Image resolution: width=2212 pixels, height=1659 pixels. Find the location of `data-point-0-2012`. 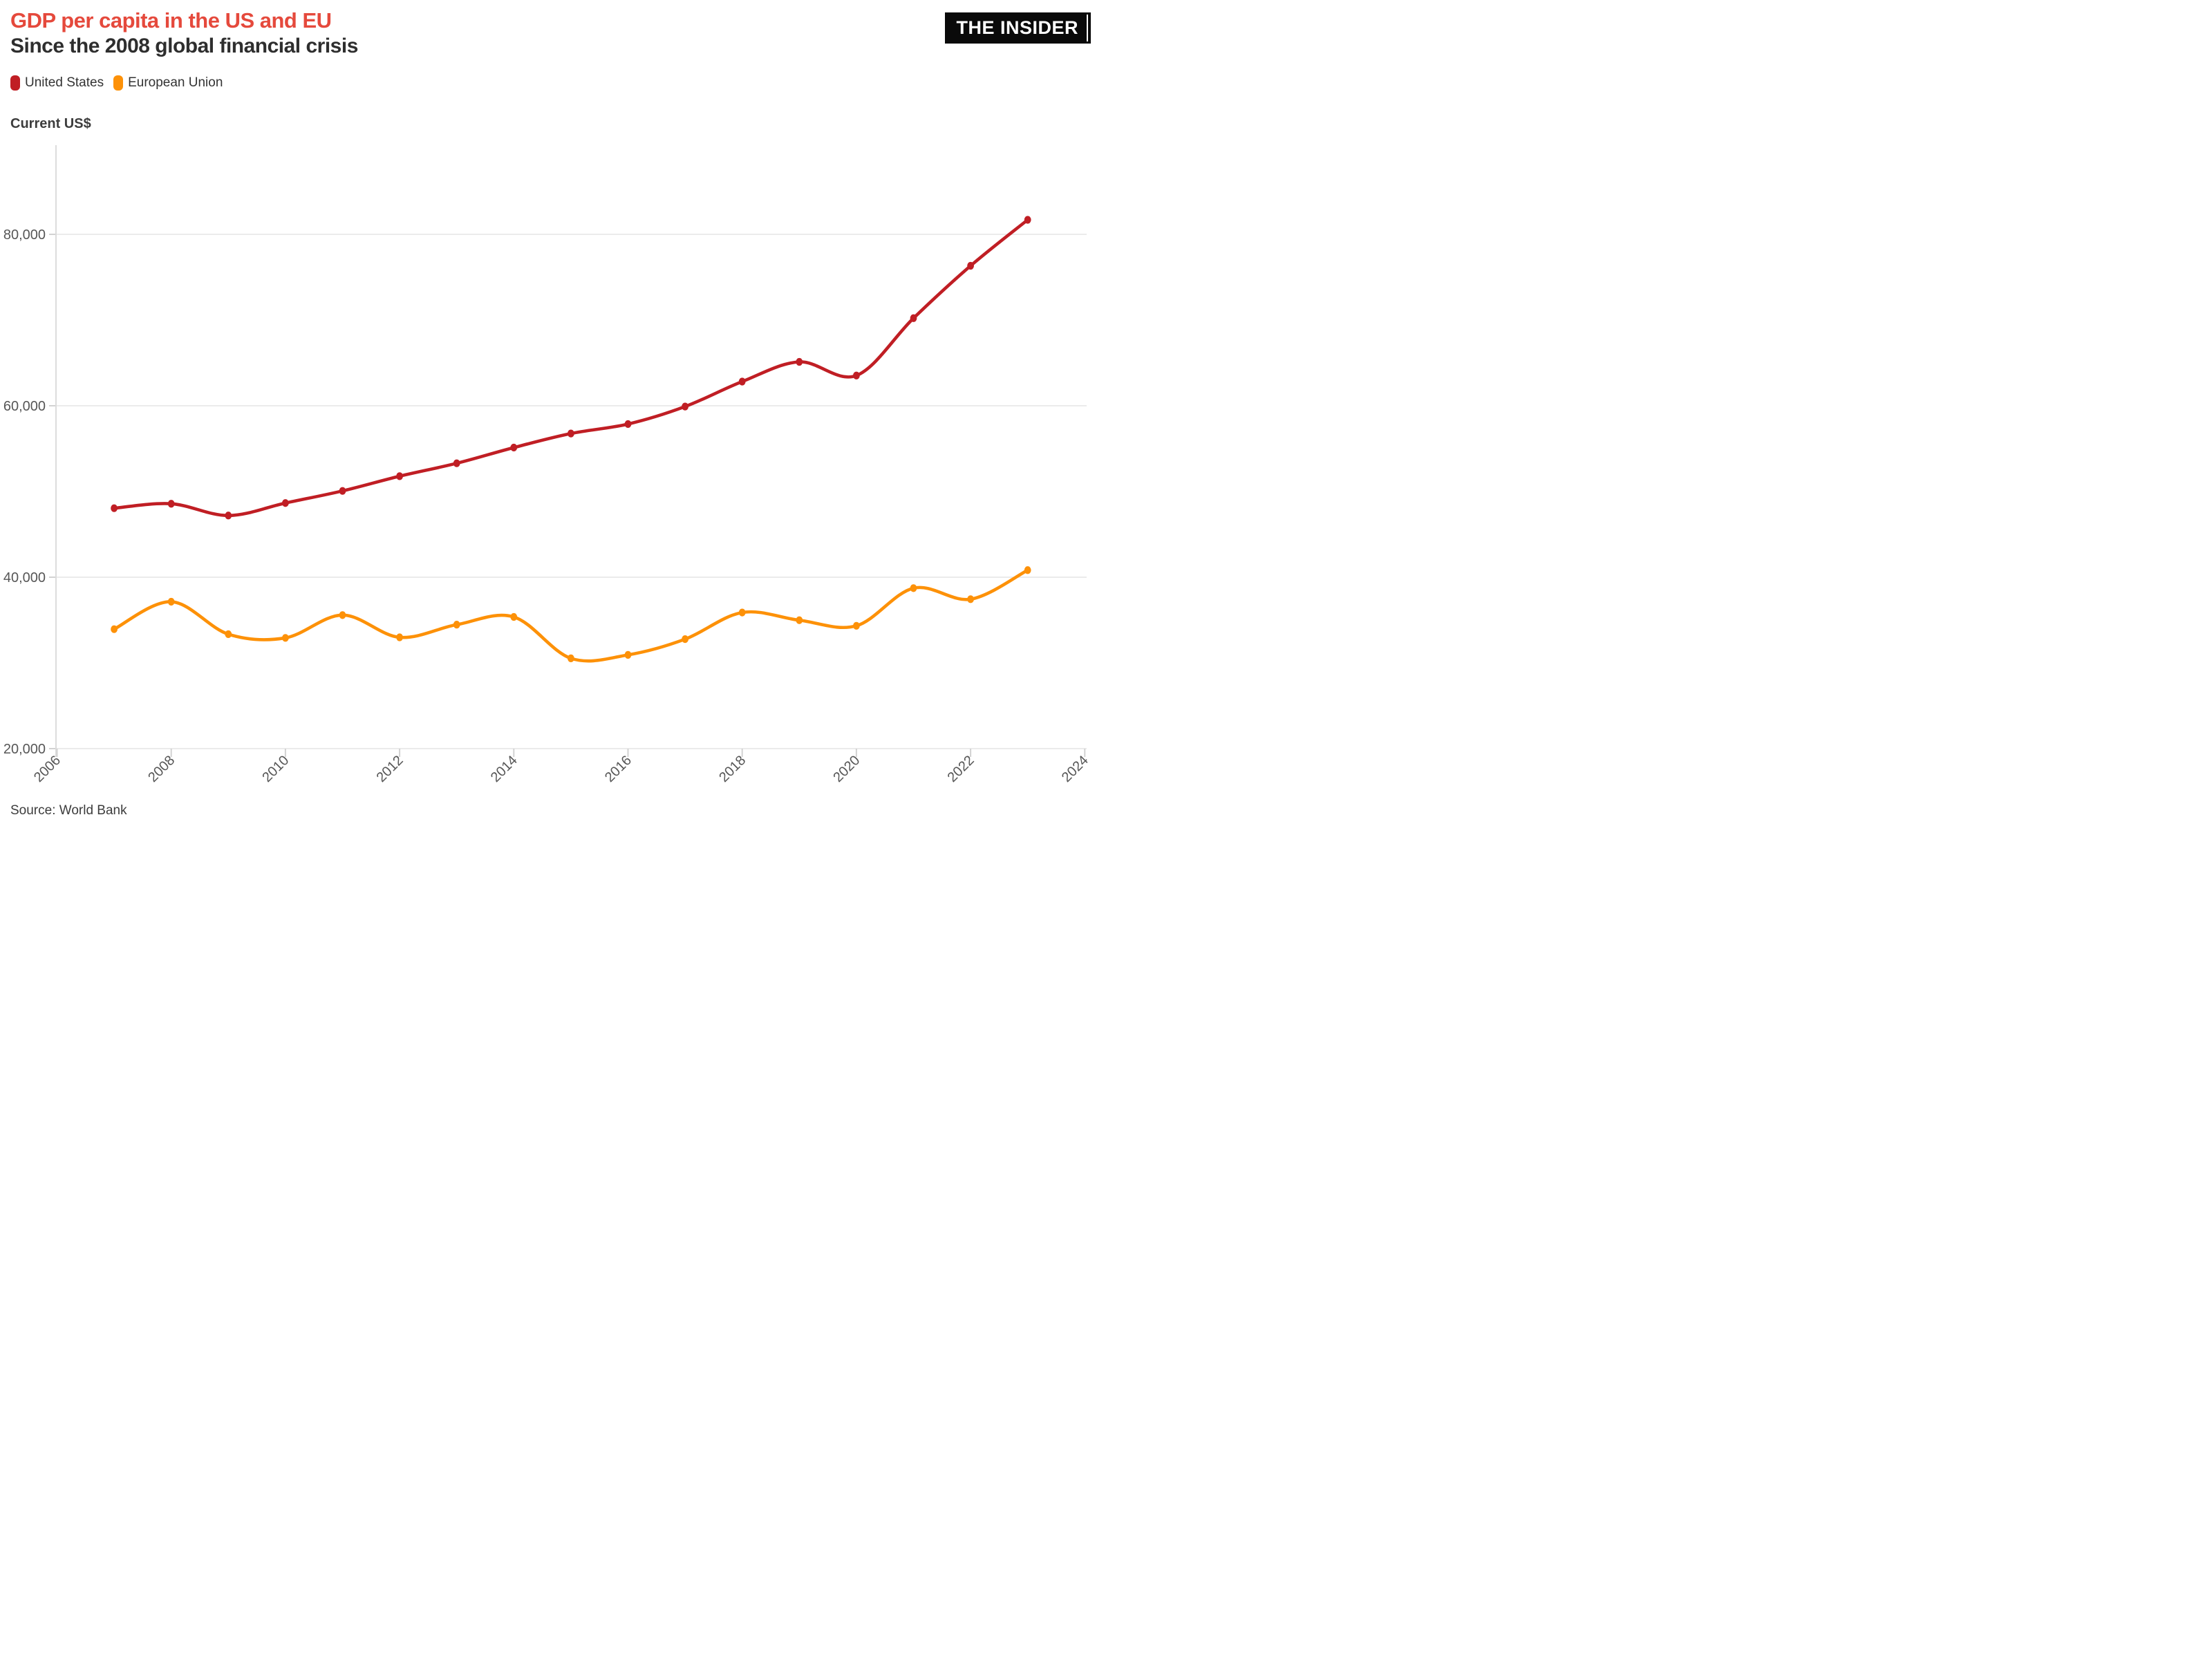

data-point-0-2012 is located at coordinates (399, 476).